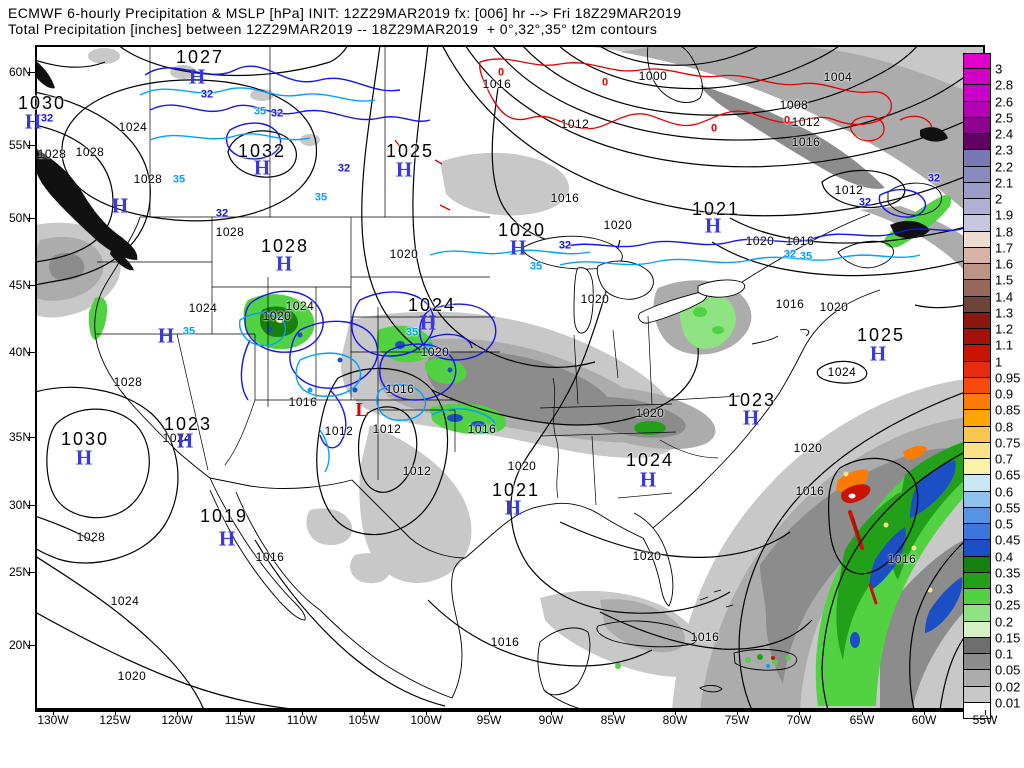 Image resolution: width=1024 pixels, height=768 pixels. I want to click on colorbar-tick-label: 0.2, so click(1004, 622).